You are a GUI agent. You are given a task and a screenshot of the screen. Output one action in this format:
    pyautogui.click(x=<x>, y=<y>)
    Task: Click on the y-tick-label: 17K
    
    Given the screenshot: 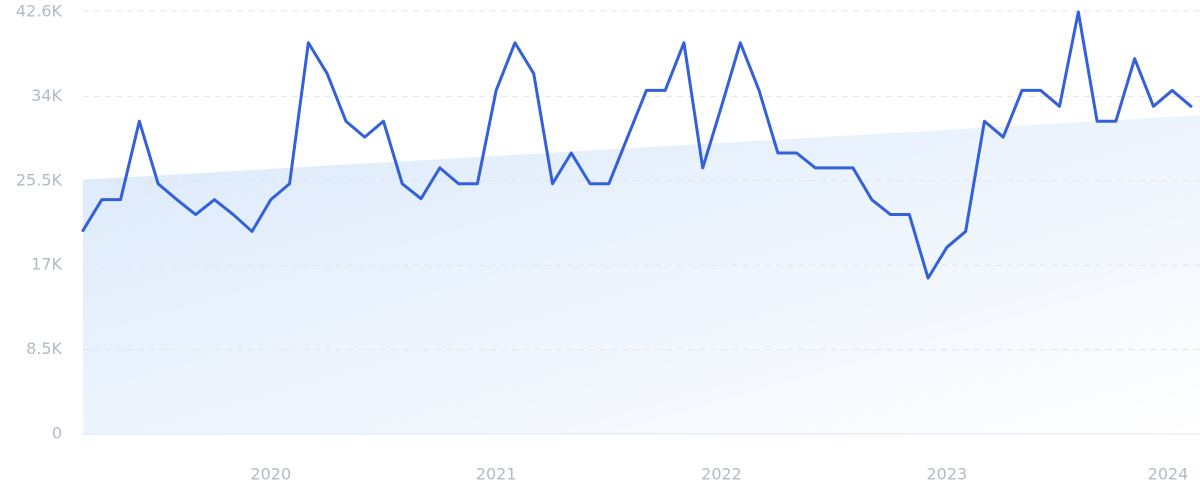 What is the action you would take?
    pyautogui.click(x=46, y=264)
    